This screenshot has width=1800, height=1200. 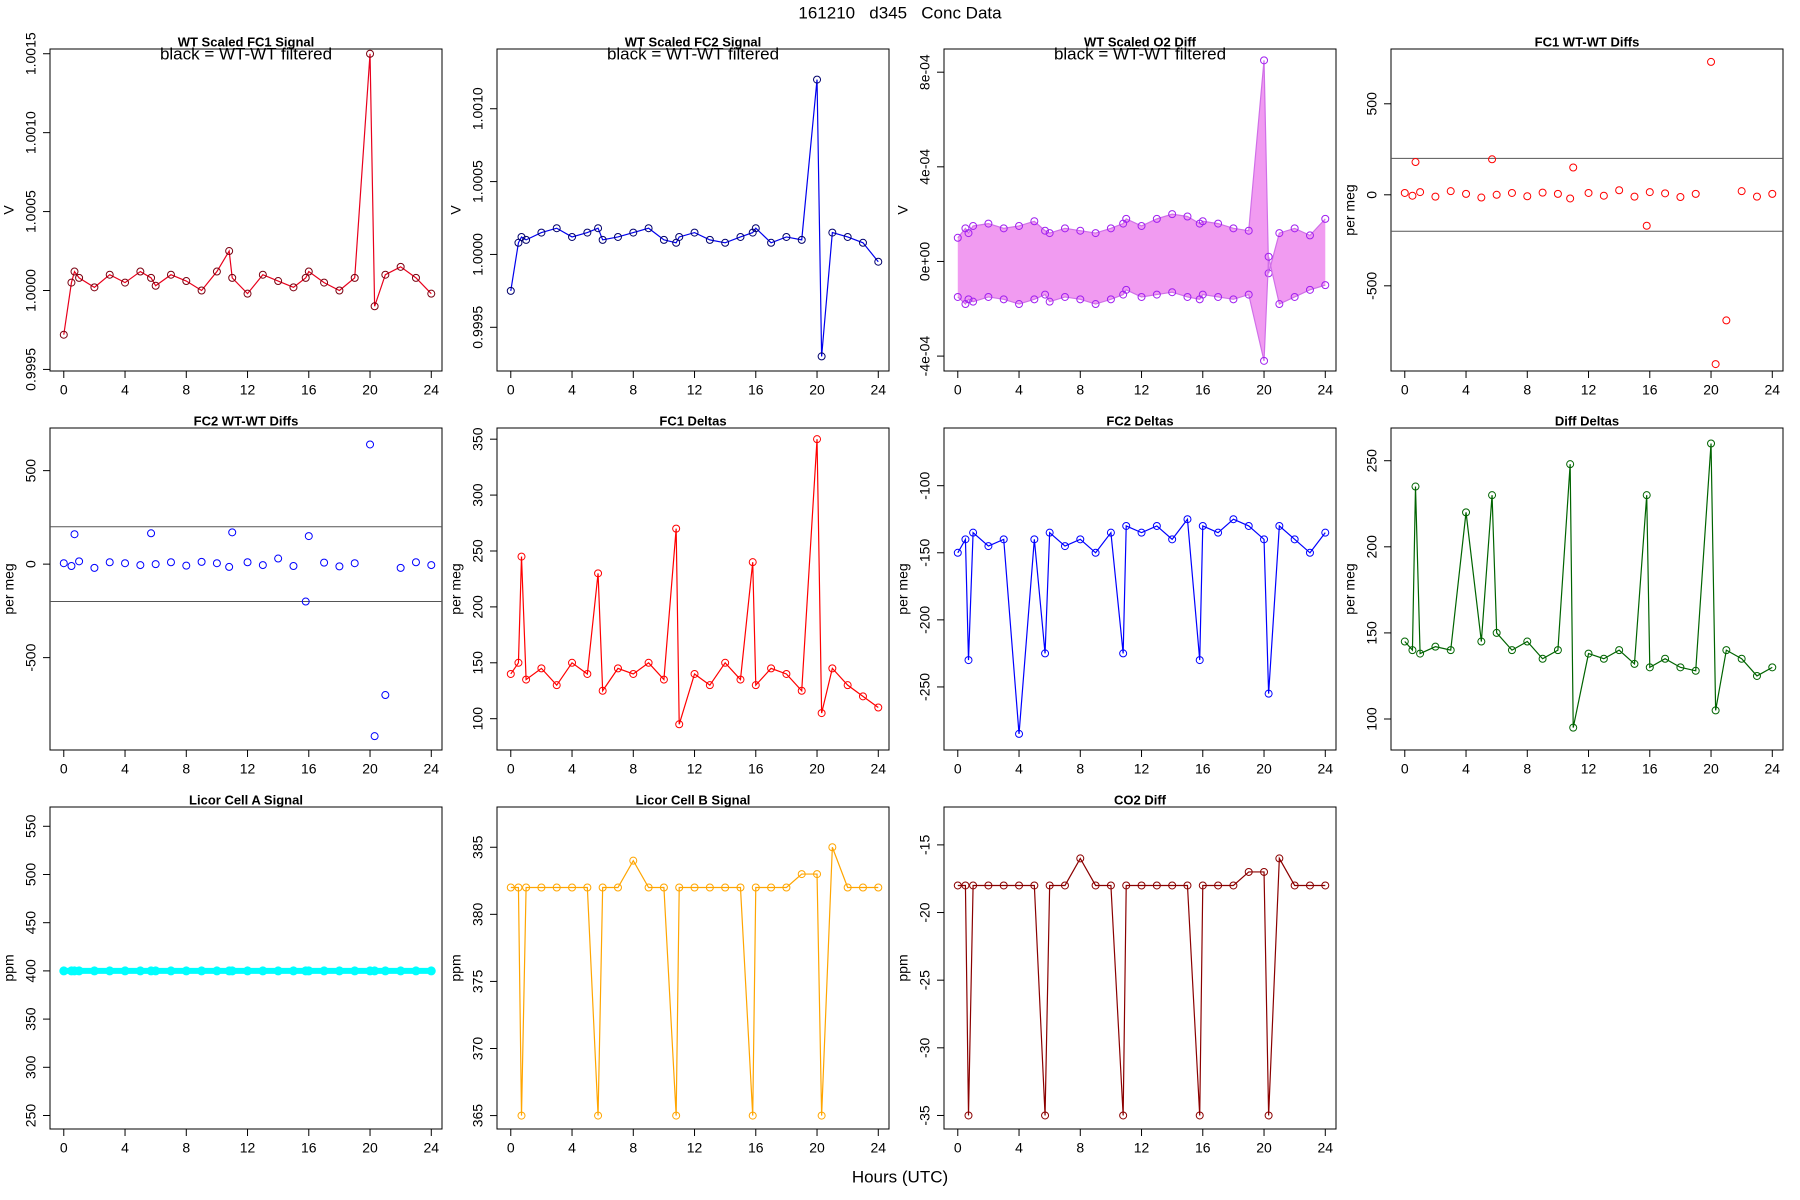 I want to click on y-tick-label: 375, so click(x=478, y=982).